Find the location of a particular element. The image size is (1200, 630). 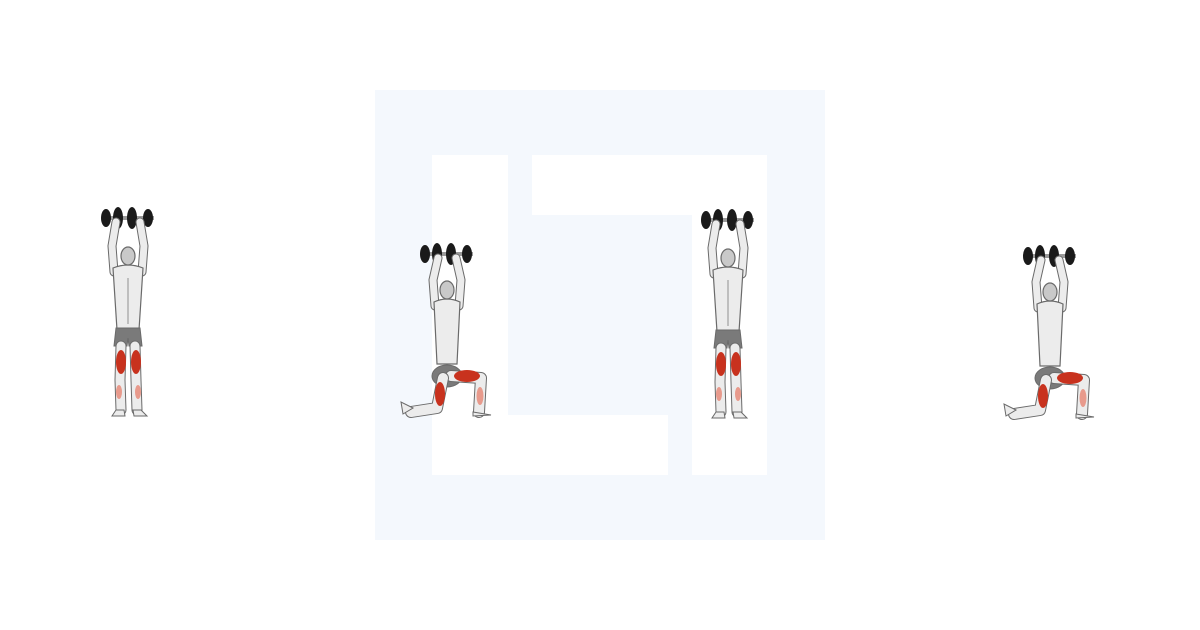

lunge-figure-right is located at coordinates (1049, 332).